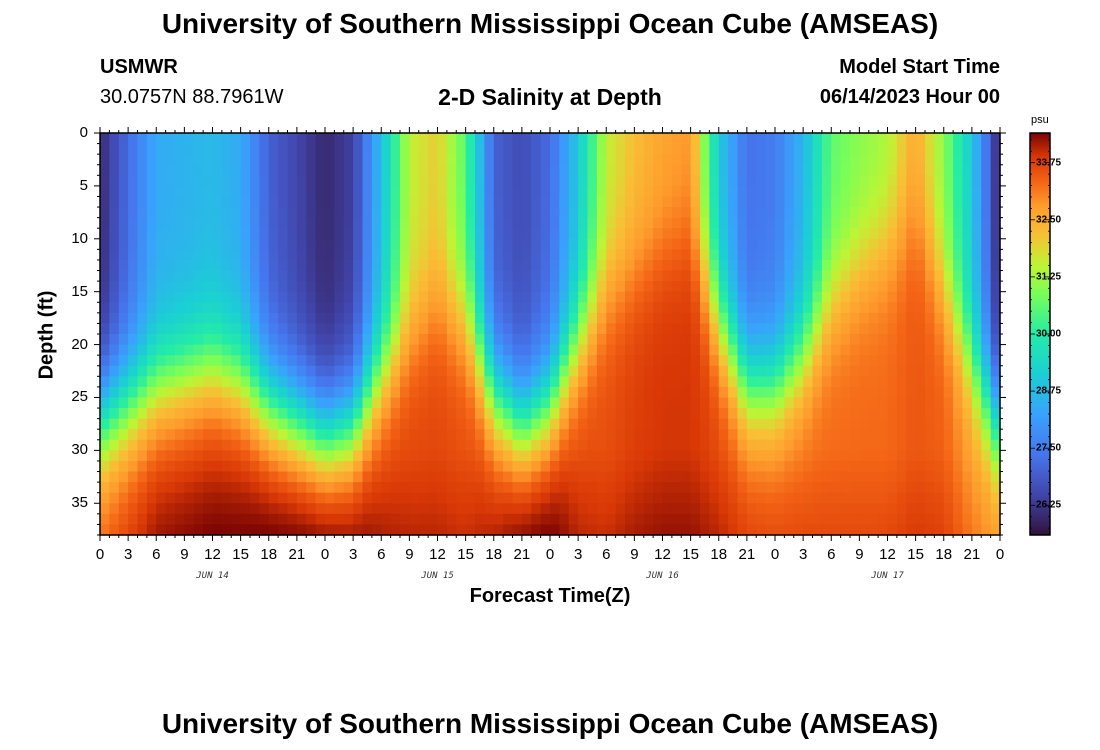  I want to click on x-tick-label: 6, so click(381, 554).